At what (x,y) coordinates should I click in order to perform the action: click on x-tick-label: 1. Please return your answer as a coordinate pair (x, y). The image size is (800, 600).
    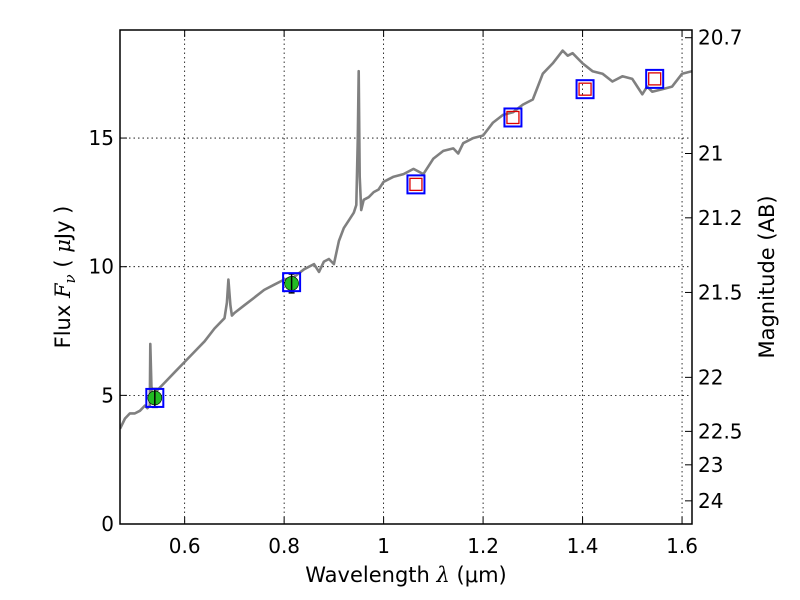
    Looking at the image, I should click on (383, 546).